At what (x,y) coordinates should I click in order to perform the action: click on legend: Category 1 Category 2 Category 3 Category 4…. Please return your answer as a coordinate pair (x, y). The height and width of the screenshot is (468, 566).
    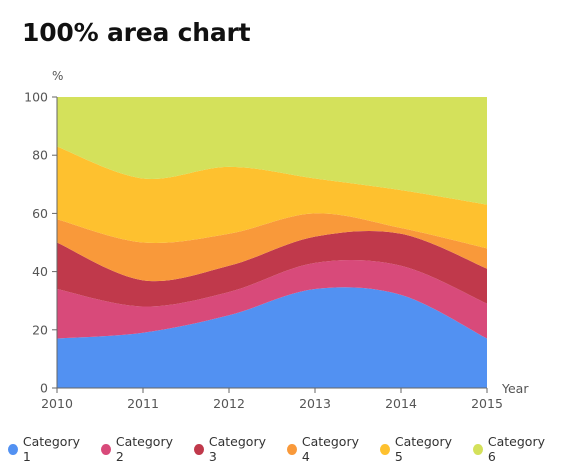
    Looking at the image, I should click on (287, 449).